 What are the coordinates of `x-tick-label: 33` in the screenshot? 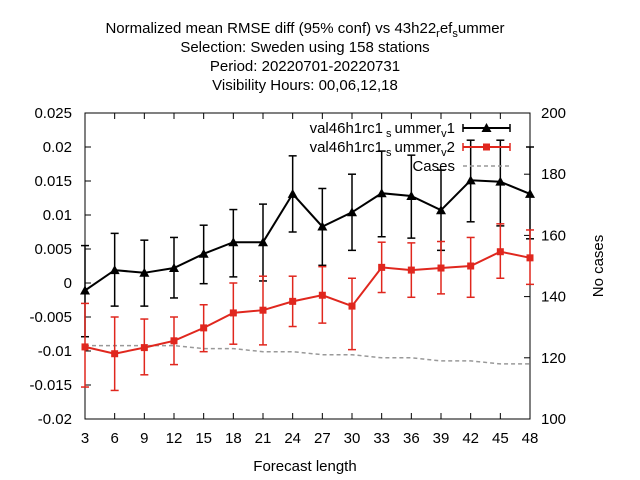 It's located at (381, 438).